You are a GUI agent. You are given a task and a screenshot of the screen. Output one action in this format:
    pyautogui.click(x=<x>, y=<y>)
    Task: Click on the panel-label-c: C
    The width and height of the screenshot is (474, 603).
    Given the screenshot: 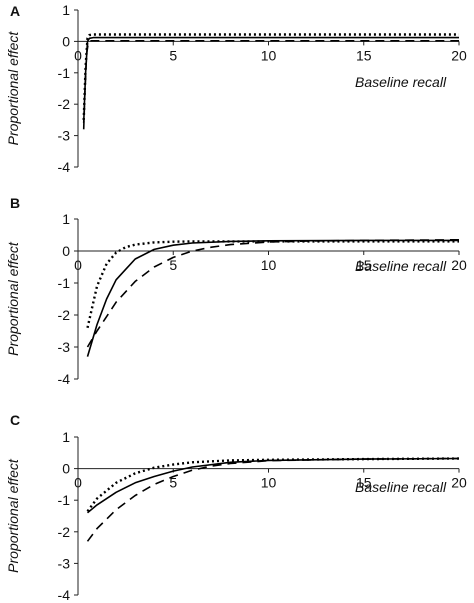 What is the action you would take?
    pyautogui.click(x=15, y=420)
    